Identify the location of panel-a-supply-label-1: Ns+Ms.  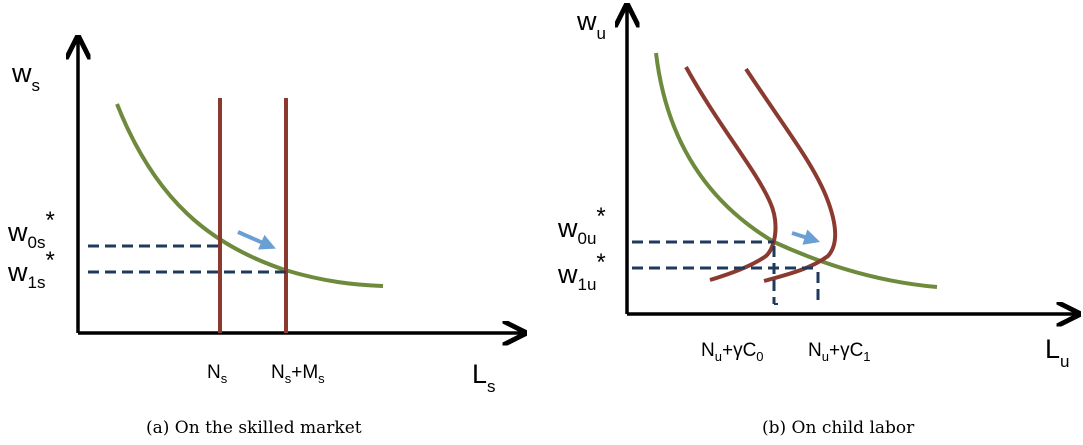
(298, 374).